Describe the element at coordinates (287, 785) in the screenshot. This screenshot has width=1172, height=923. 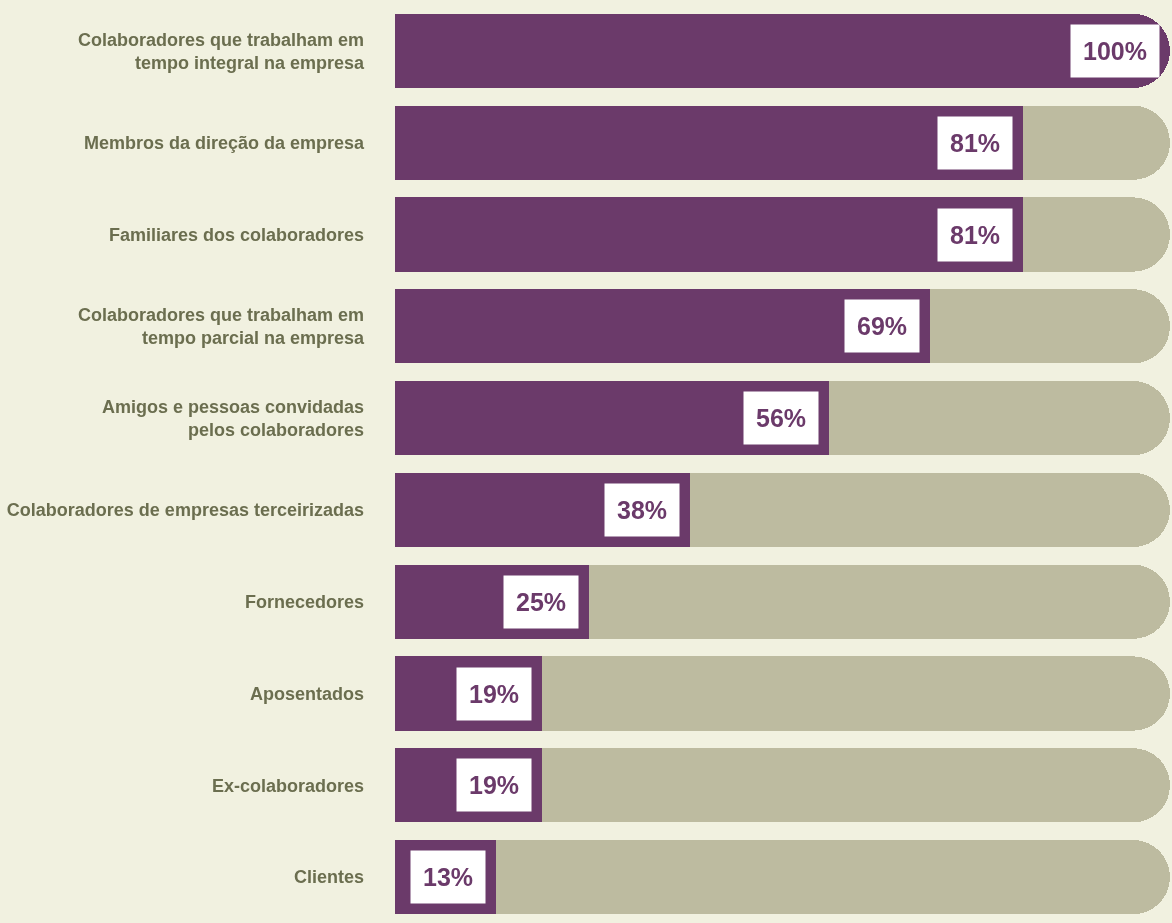
I see `y-tick-label: Ex-colaboradores` at that location.